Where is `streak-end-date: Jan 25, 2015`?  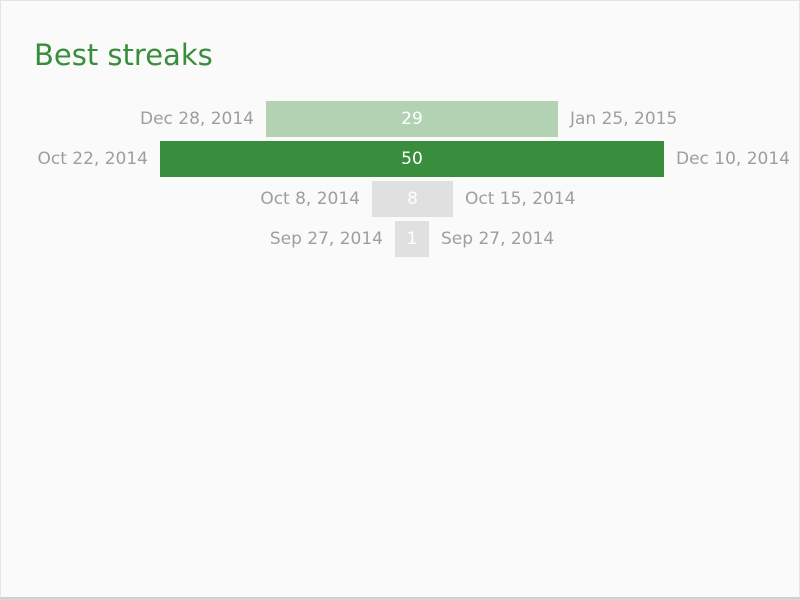 streak-end-date: Jan 25, 2015 is located at coordinates (624, 119).